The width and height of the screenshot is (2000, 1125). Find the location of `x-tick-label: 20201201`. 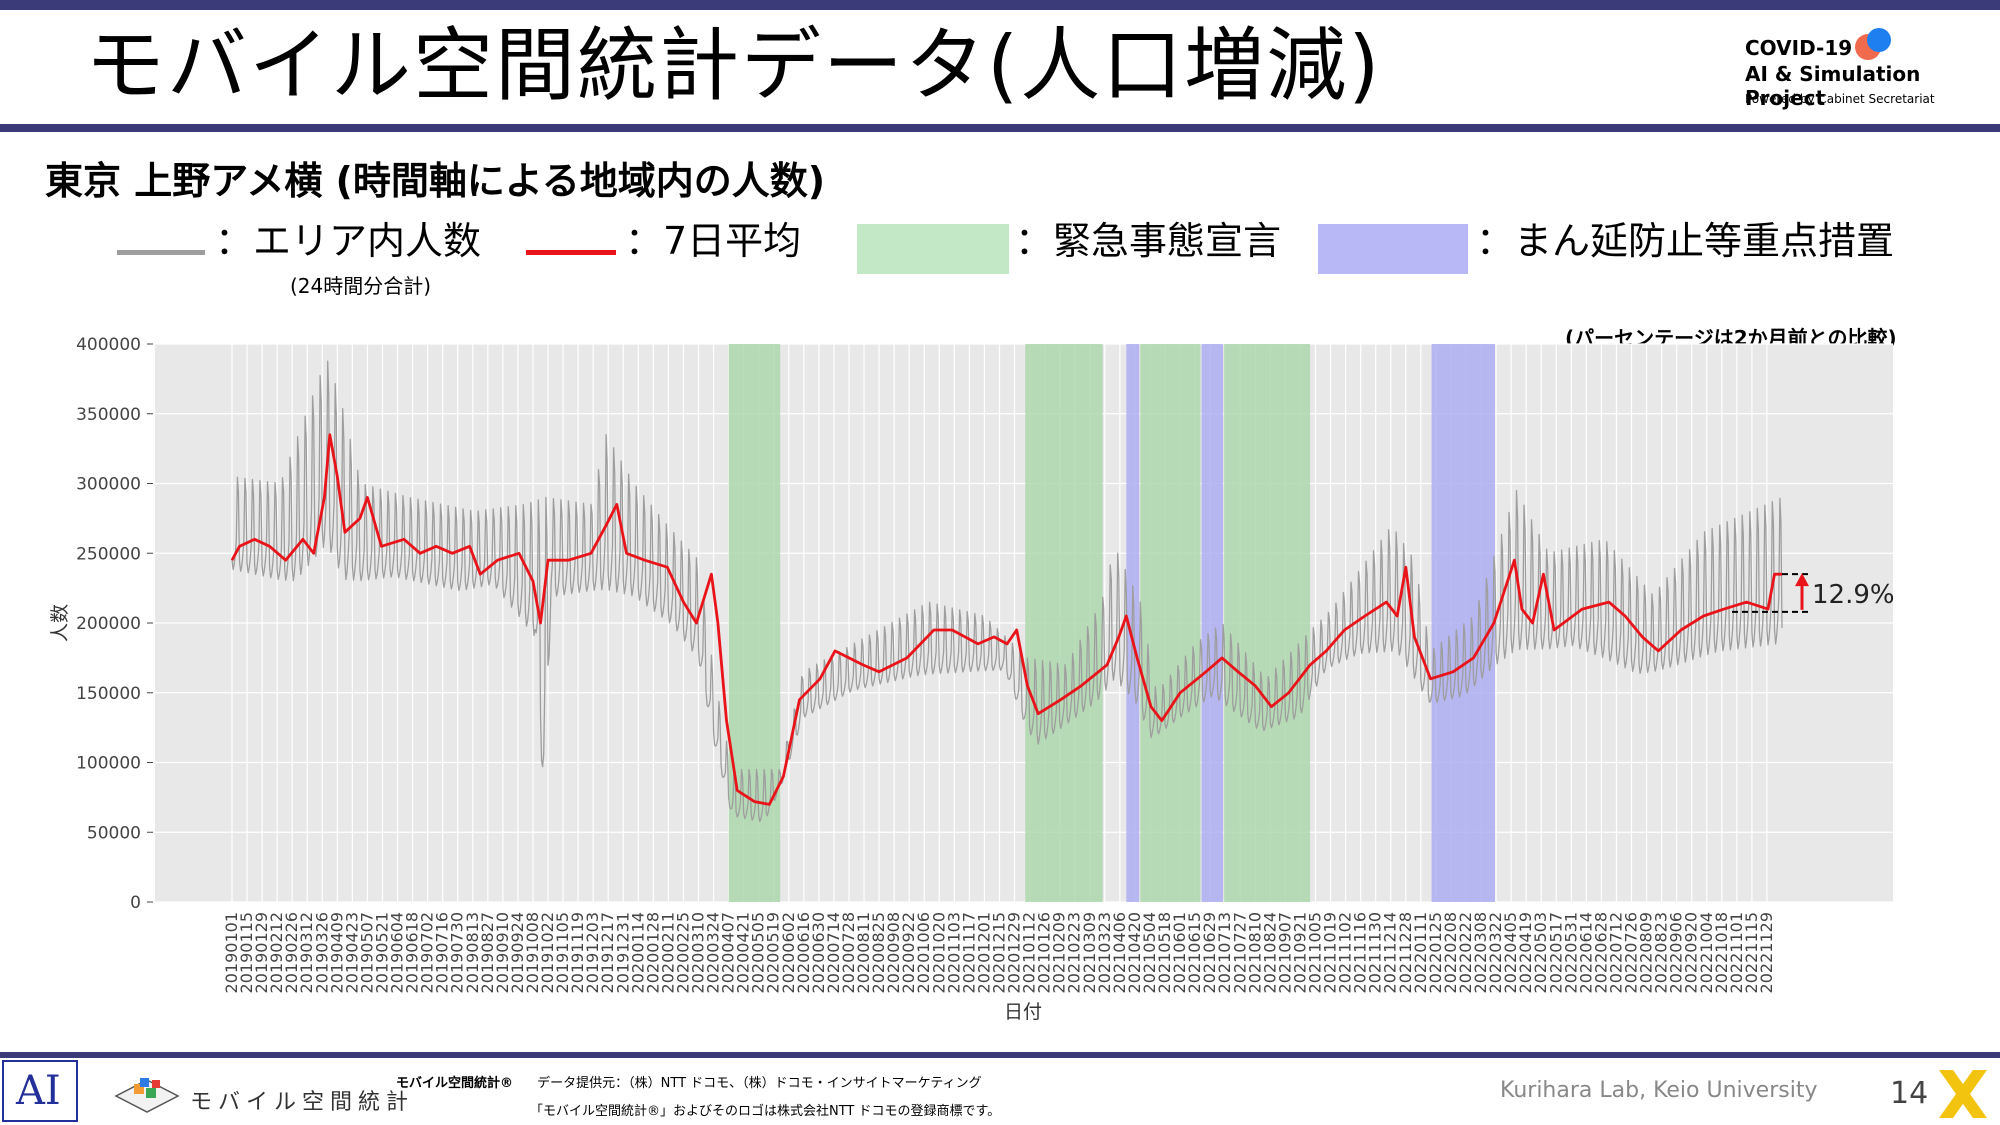

x-tick-label: 20201201 is located at coordinates (983, 952).